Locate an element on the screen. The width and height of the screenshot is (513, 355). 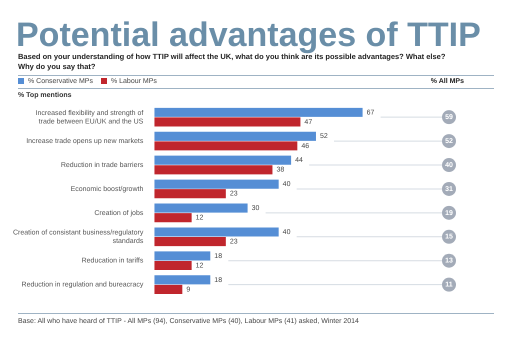
chart-title: Potential advantages of TTIP is located at coordinates (248, 35).